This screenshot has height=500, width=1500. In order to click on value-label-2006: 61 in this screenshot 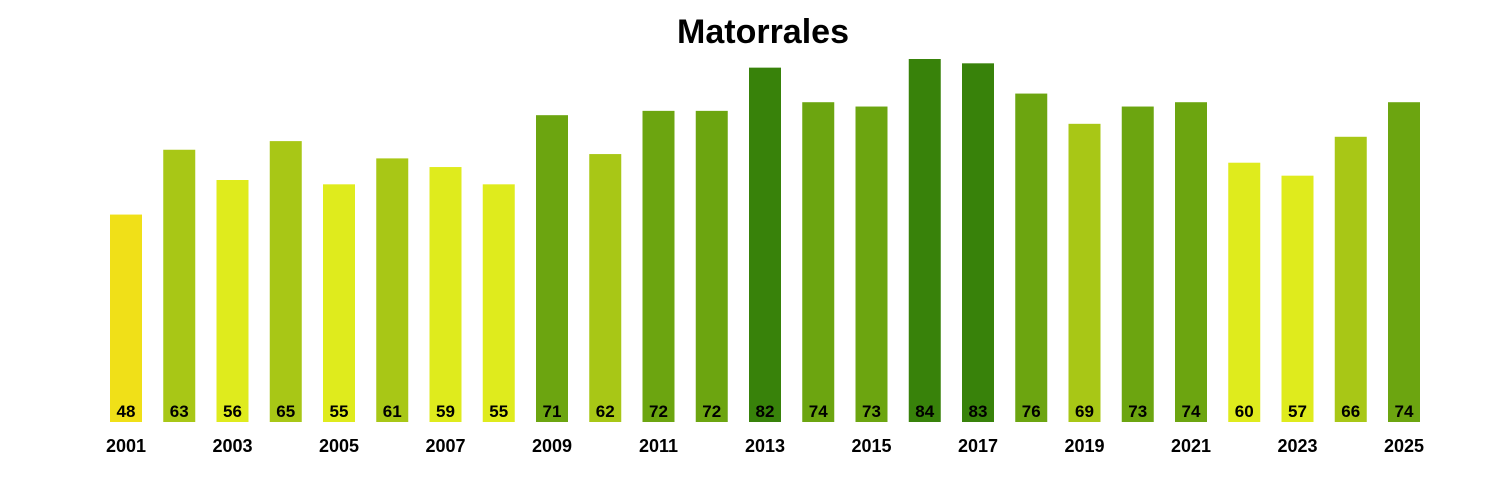, I will do `click(392, 411)`.